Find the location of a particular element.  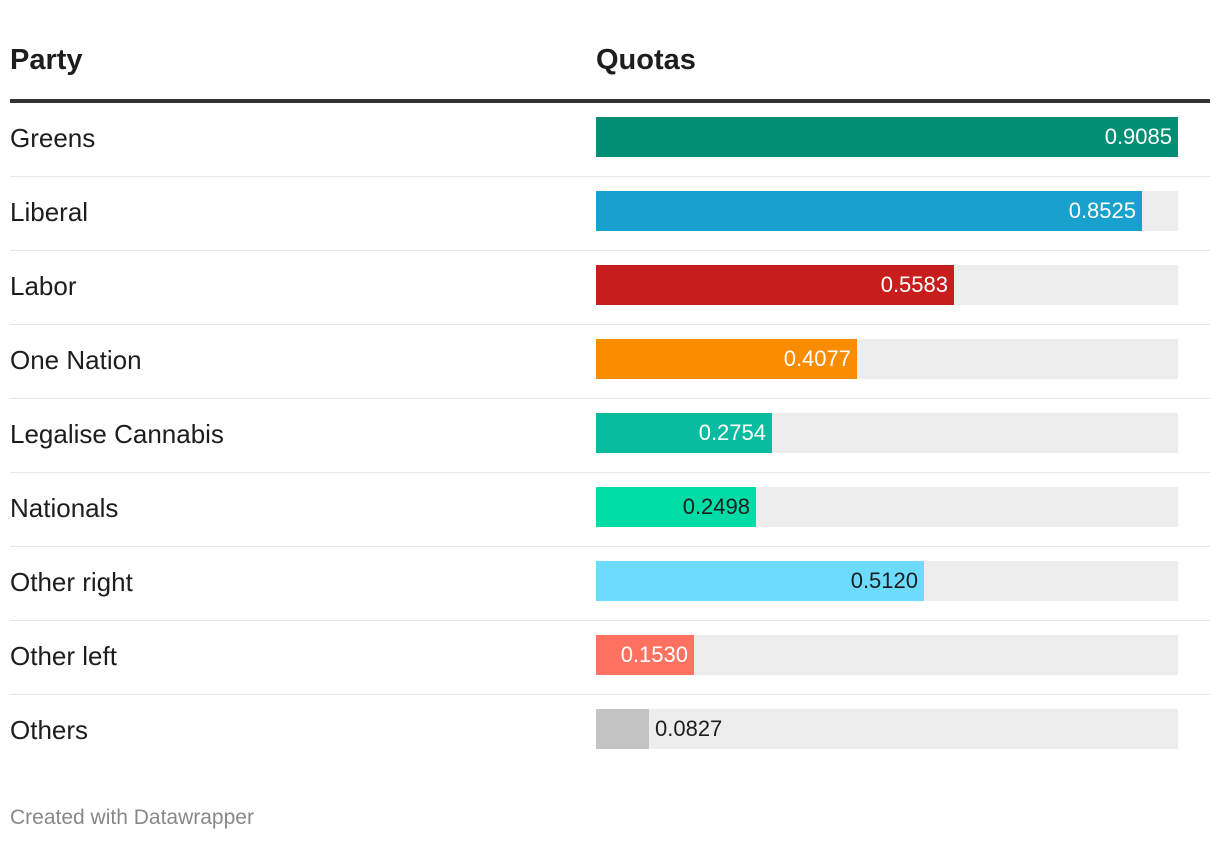

party-label: Other right is located at coordinates (71, 582).